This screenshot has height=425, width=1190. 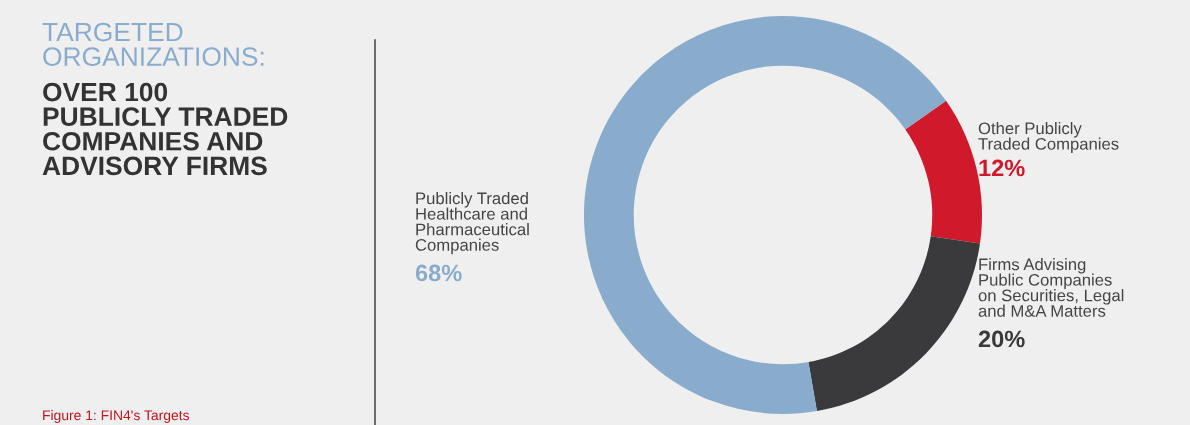 What do you see at coordinates (1002, 168) in the screenshot?
I see `data-label: 12%` at bounding box center [1002, 168].